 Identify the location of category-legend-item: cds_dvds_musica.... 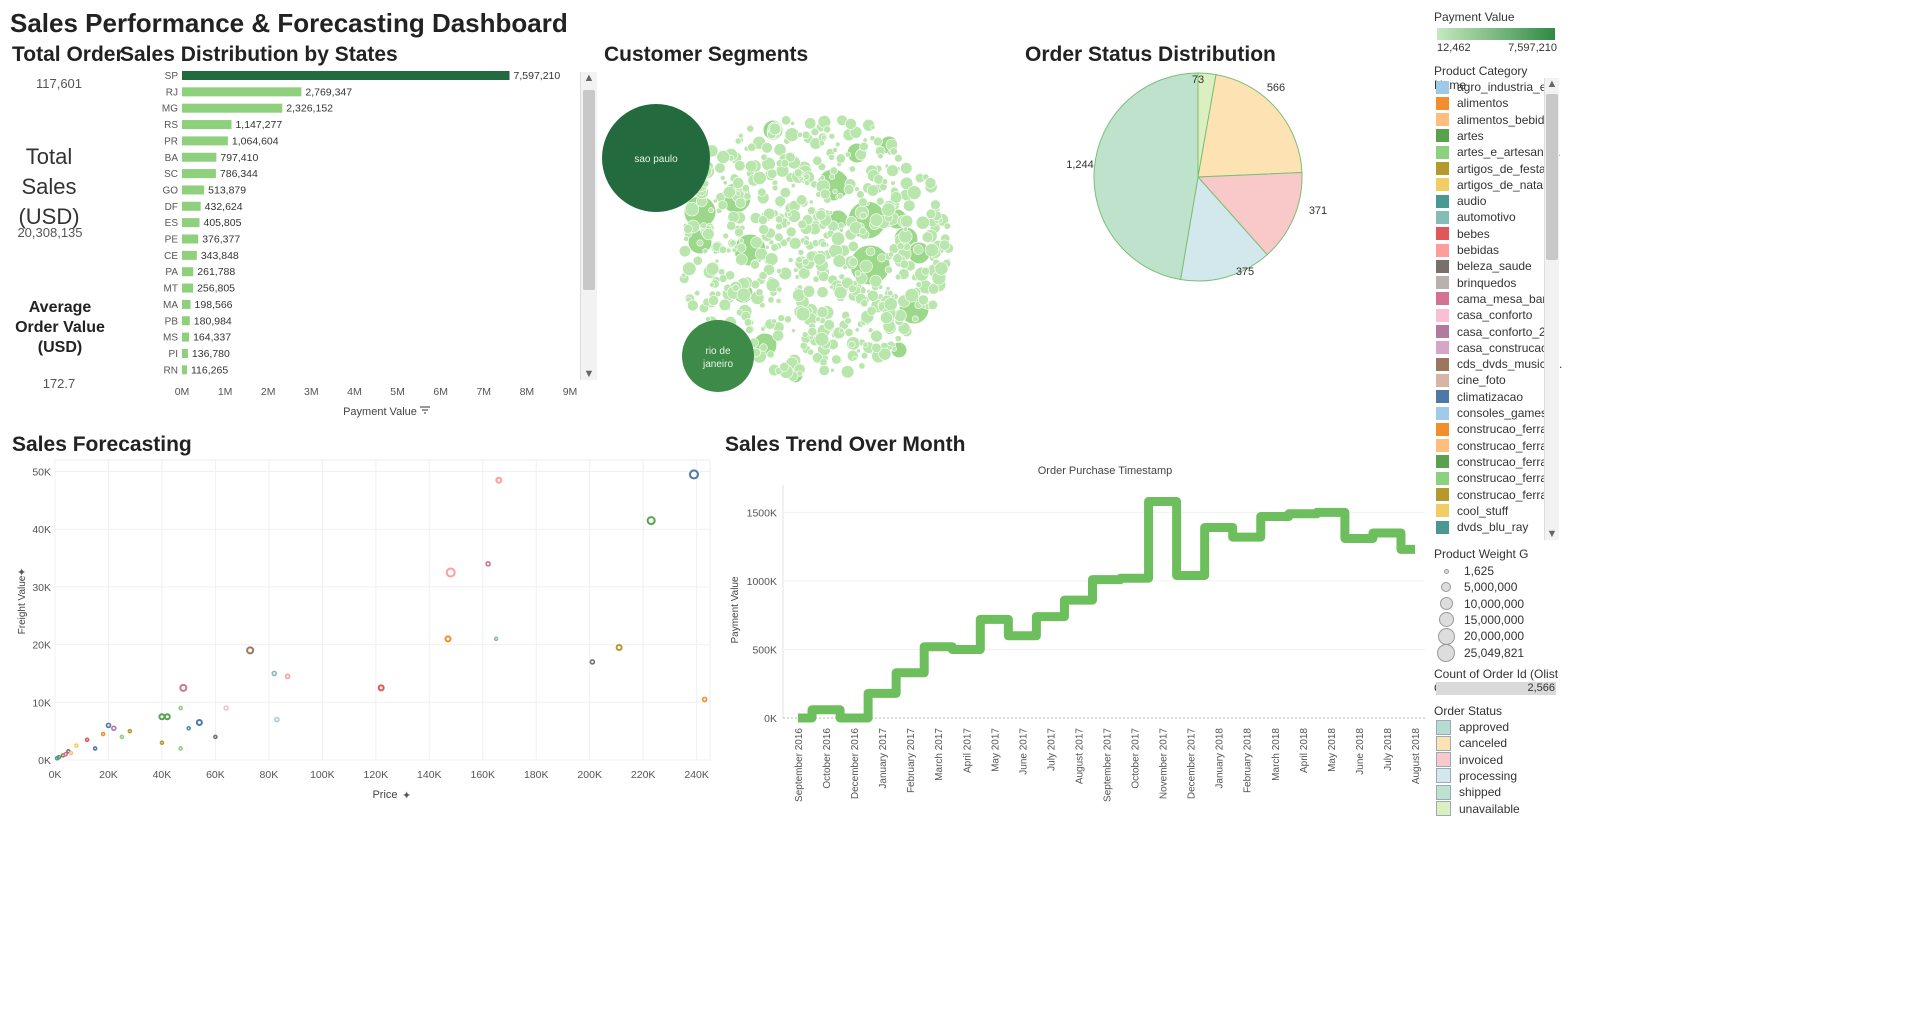
(1499, 364).